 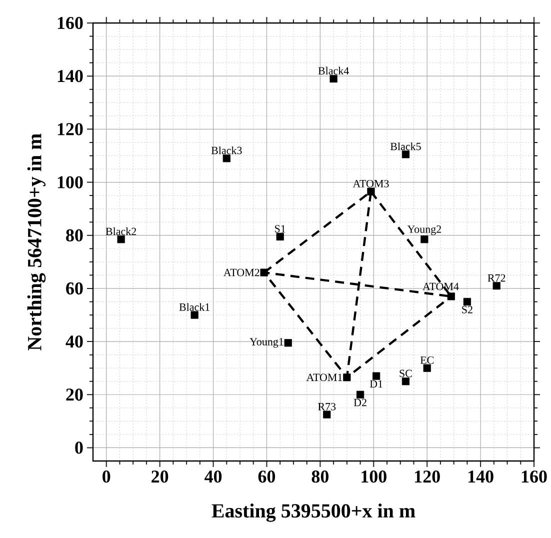 I want to click on x-tick-label: 140, so click(x=481, y=476).